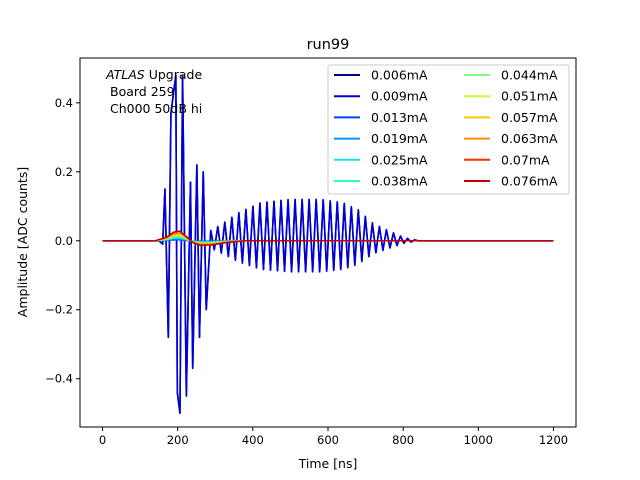  I want to click on atlas-annotation: ATLAS Upgrade Board 259 Ch000 50dB hi, so click(153, 91).